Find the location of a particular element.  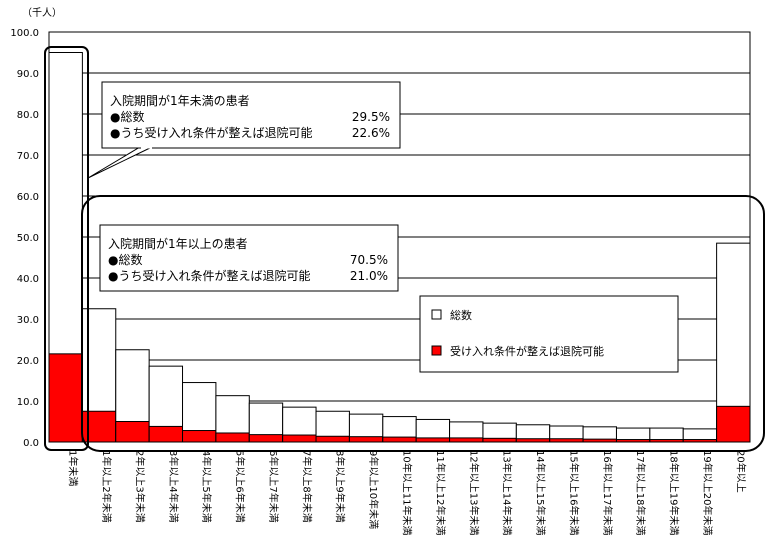

short-stay-total-label: ●総数 is located at coordinates (127, 116).